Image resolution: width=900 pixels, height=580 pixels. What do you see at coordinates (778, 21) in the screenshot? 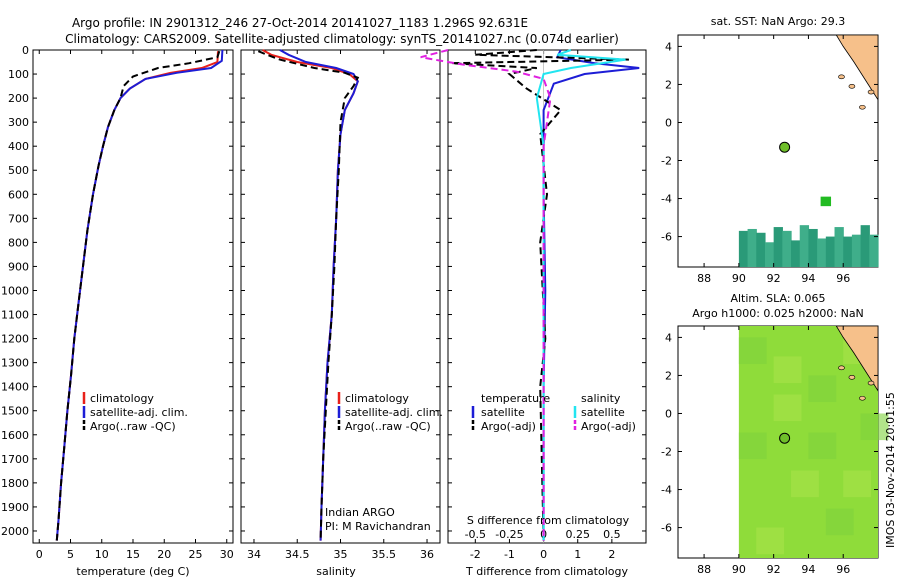
I see `sst-map-title: sat. SST: NaN Argo: 29.3` at bounding box center [778, 21].